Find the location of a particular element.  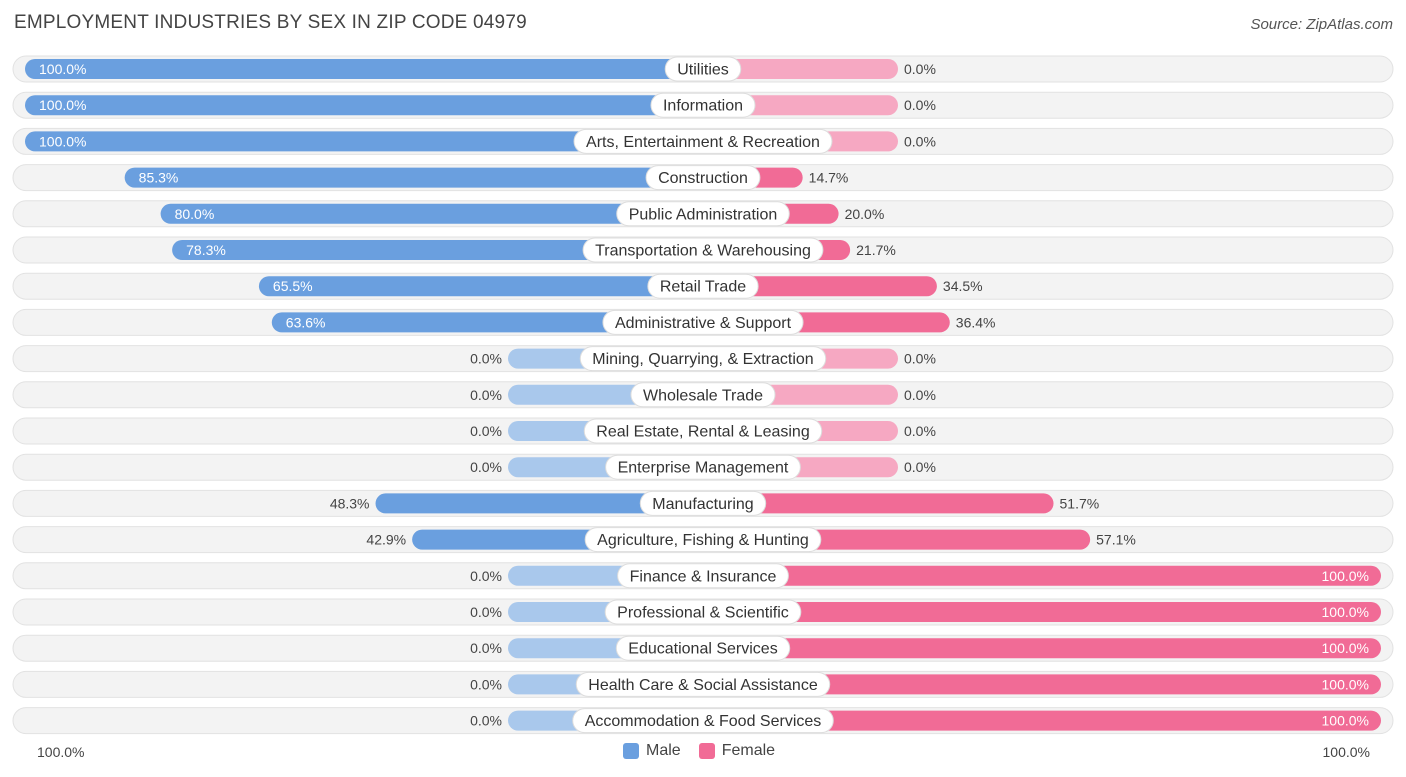

category-label: Public Administration is located at coordinates (703, 214).